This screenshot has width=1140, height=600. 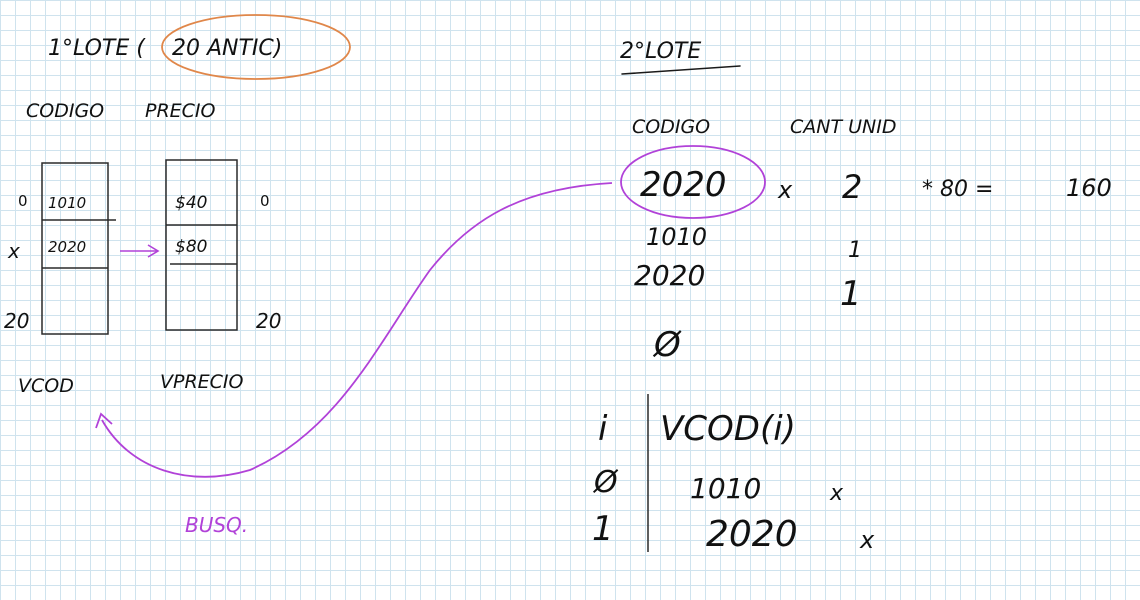 I want to click on lote2-code-highlight, so click(x=693, y=182).